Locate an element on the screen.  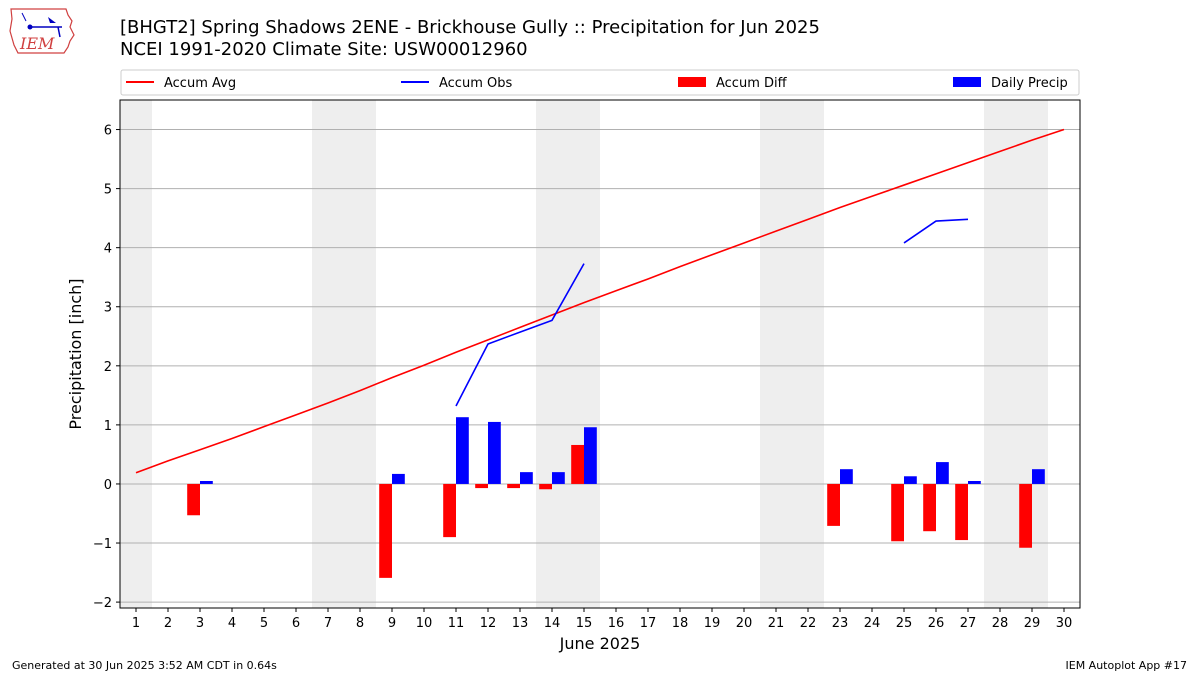
logo-text: IEM is located at coordinates (37, 43).